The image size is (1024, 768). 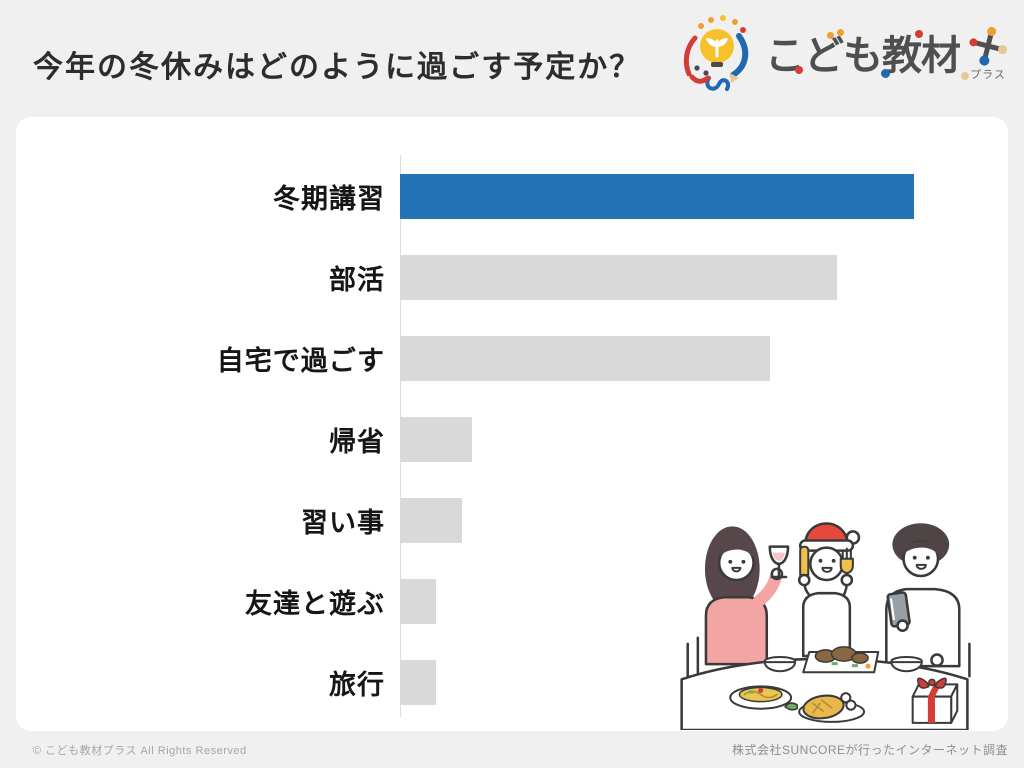 I want to click on logo-plus-label: プラス, so click(x=988, y=75).